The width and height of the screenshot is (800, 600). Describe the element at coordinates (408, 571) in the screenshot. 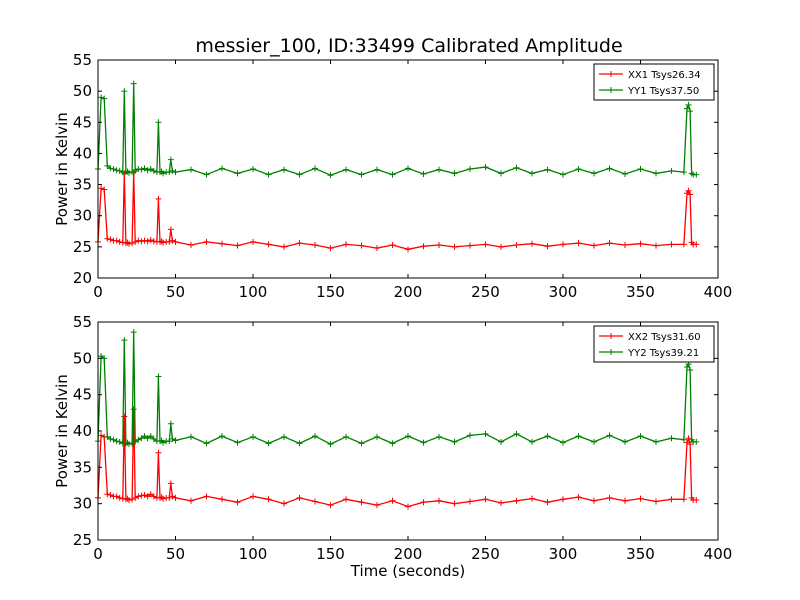

I see `x-axis-label: Time (seconds)` at that location.